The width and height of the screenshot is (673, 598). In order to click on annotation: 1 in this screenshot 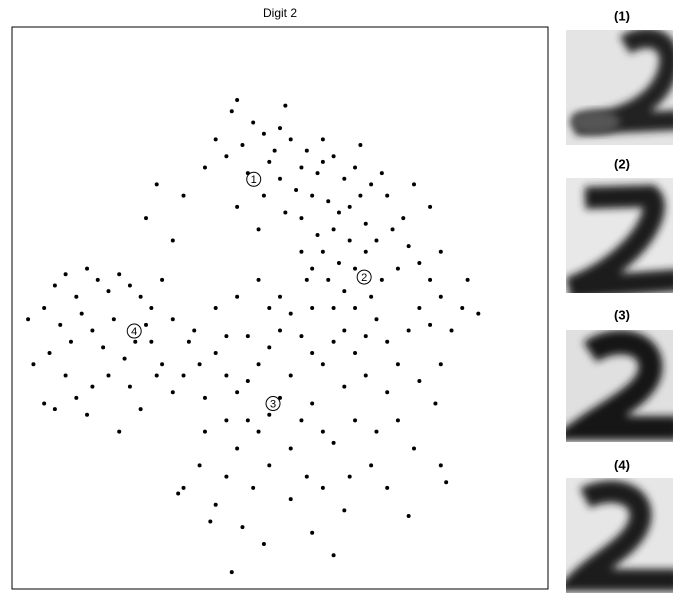, I will do `click(254, 180)`.